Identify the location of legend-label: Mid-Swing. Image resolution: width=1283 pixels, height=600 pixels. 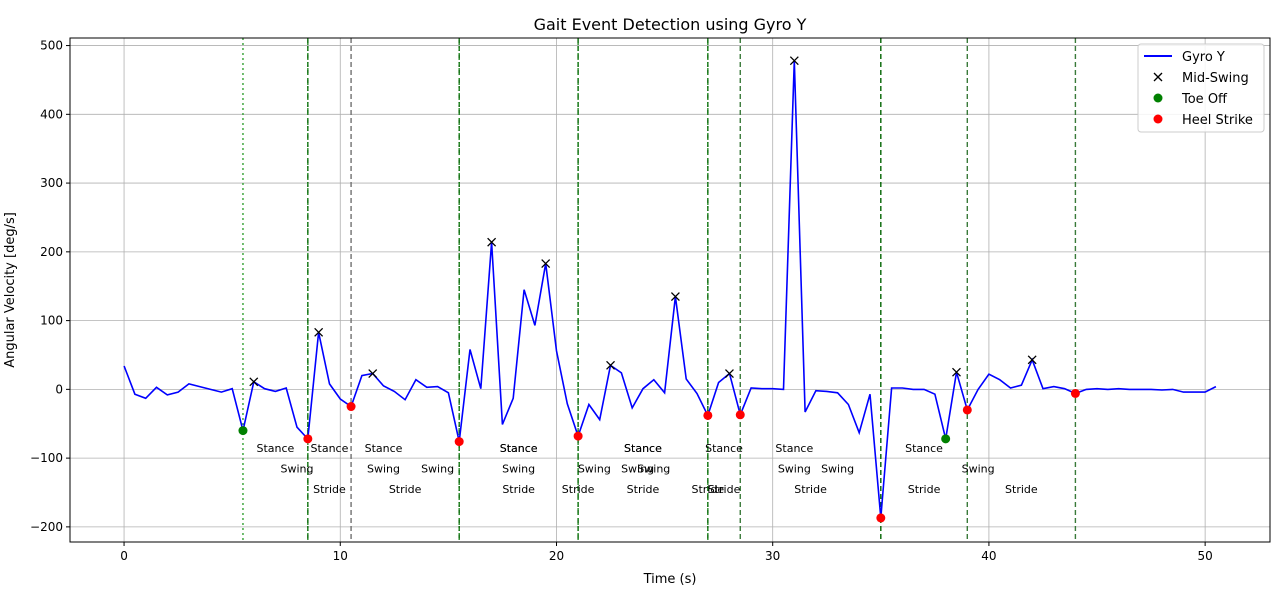
(1215, 78).